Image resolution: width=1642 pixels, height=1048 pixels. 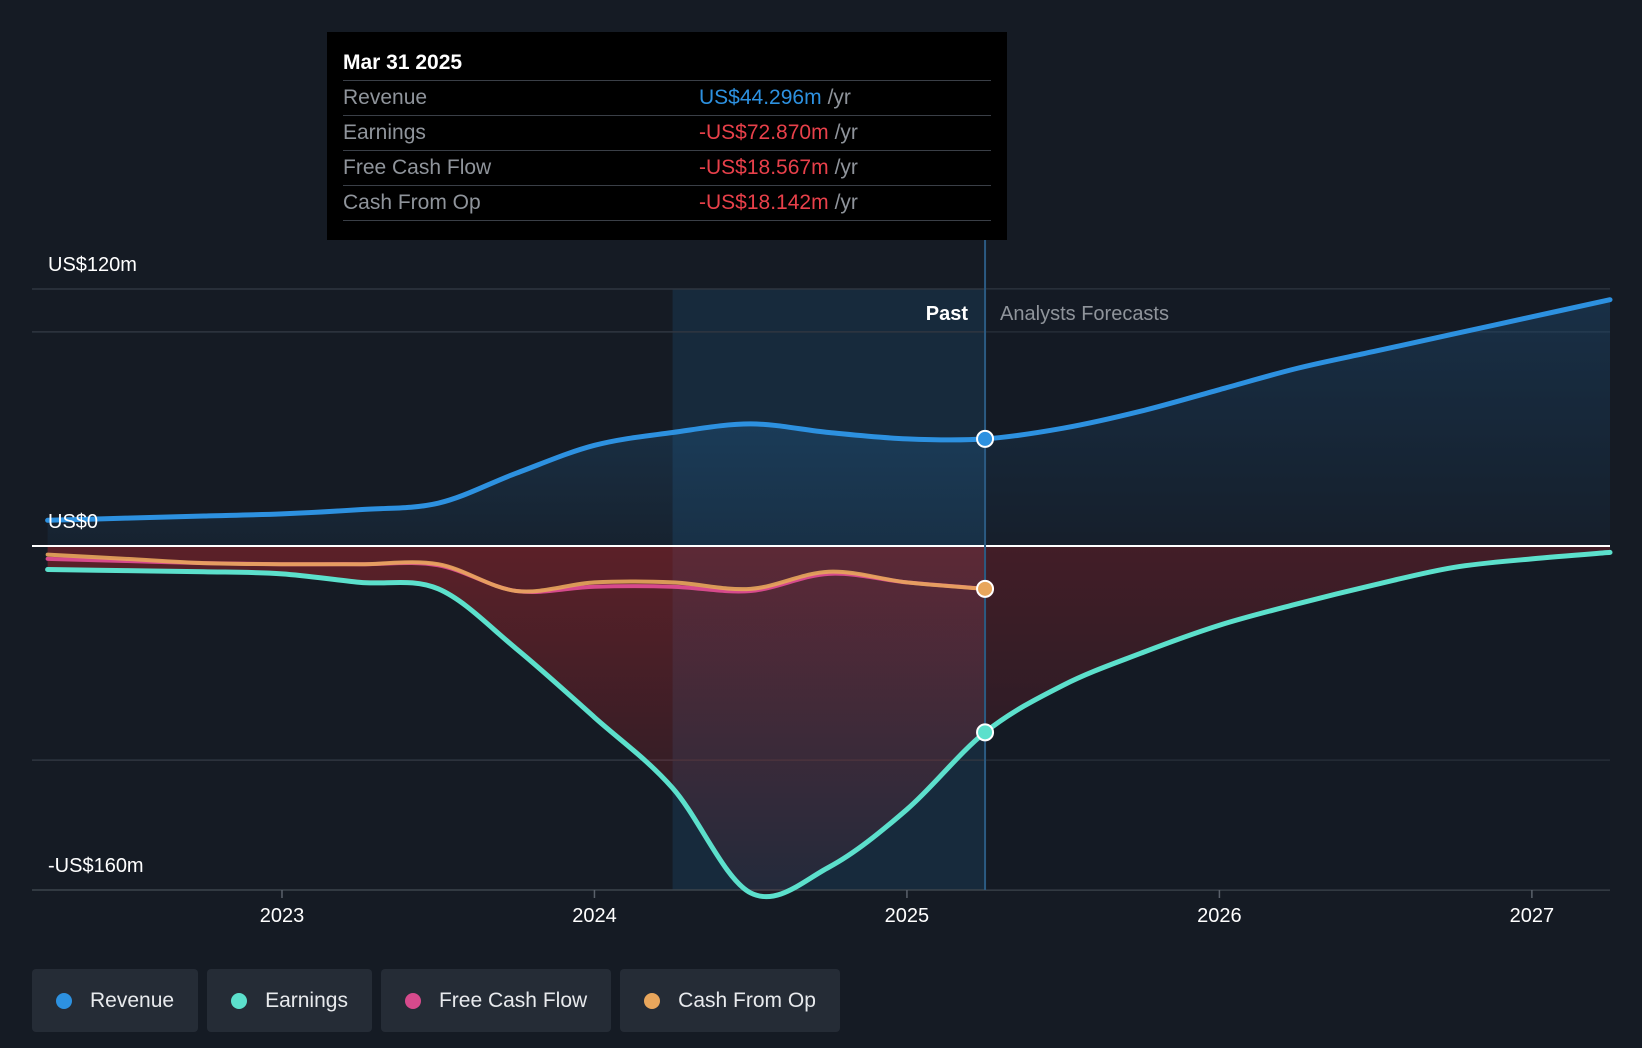 What do you see at coordinates (907, 916) in the screenshot?
I see `x-tick-label: 2025` at bounding box center [907, 916].